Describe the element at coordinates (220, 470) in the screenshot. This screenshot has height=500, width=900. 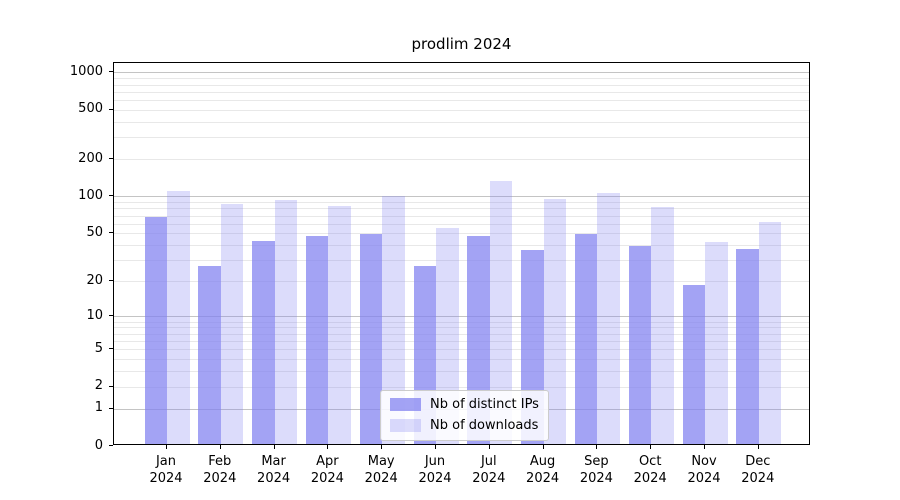
I see `x-tick-label: Feb 2024` at that location.